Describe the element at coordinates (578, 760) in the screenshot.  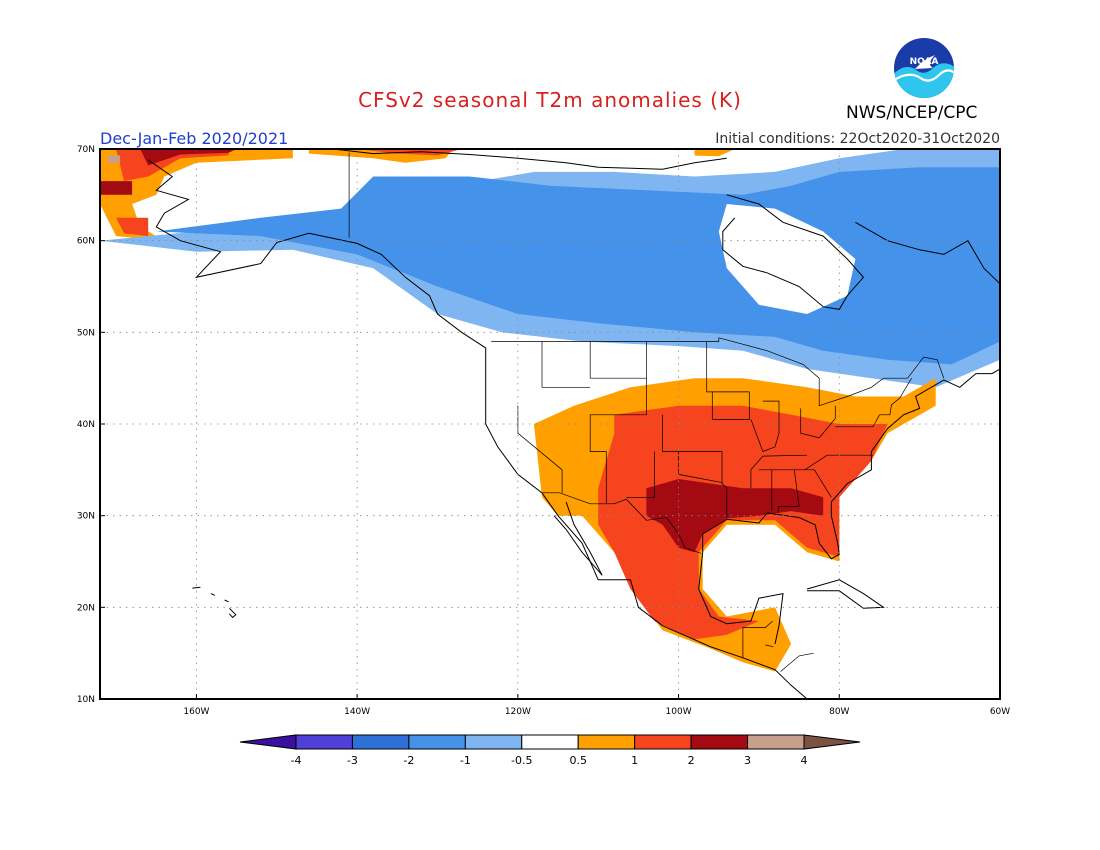
I see `colorbar-label: 0.5` at that location.